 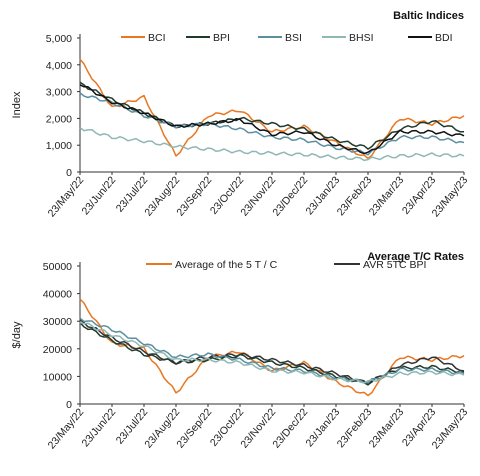 What do you see at coordinates (272, 144) in the screenshot?
I see `series-line-bhsi` at bounding box center [272, 144].